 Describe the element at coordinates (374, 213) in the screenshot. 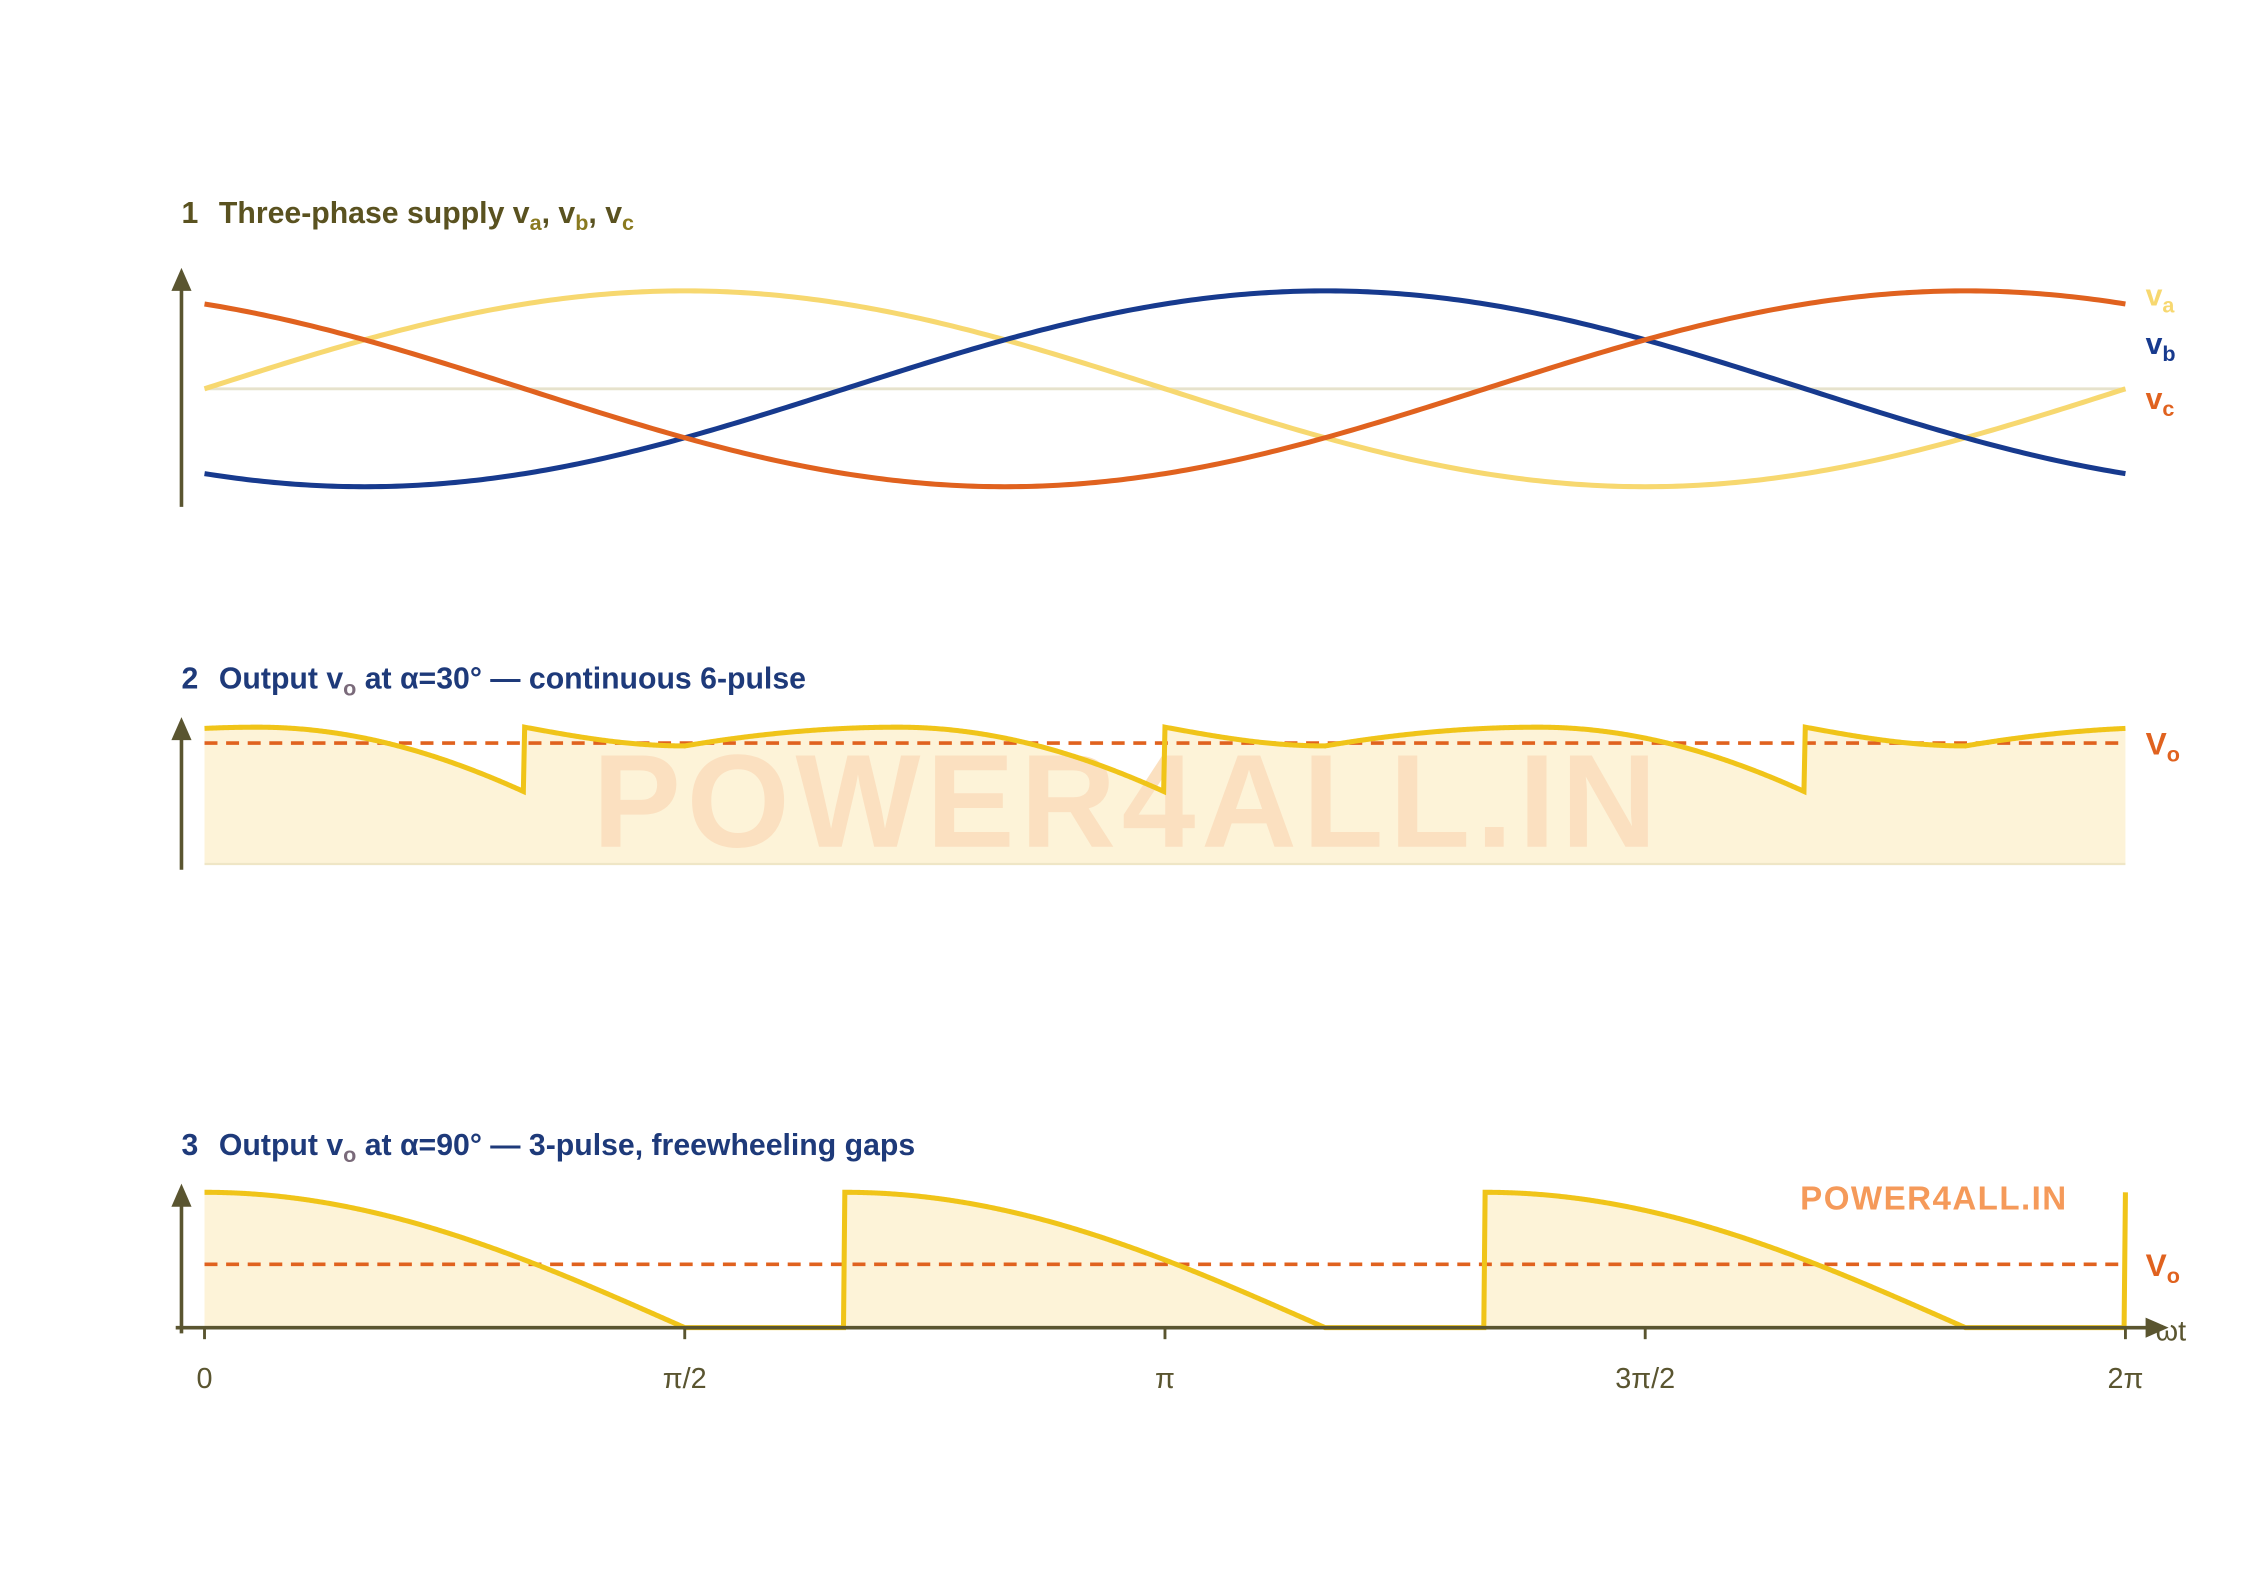

I see `title-text: Three-phase supply v` at that location.